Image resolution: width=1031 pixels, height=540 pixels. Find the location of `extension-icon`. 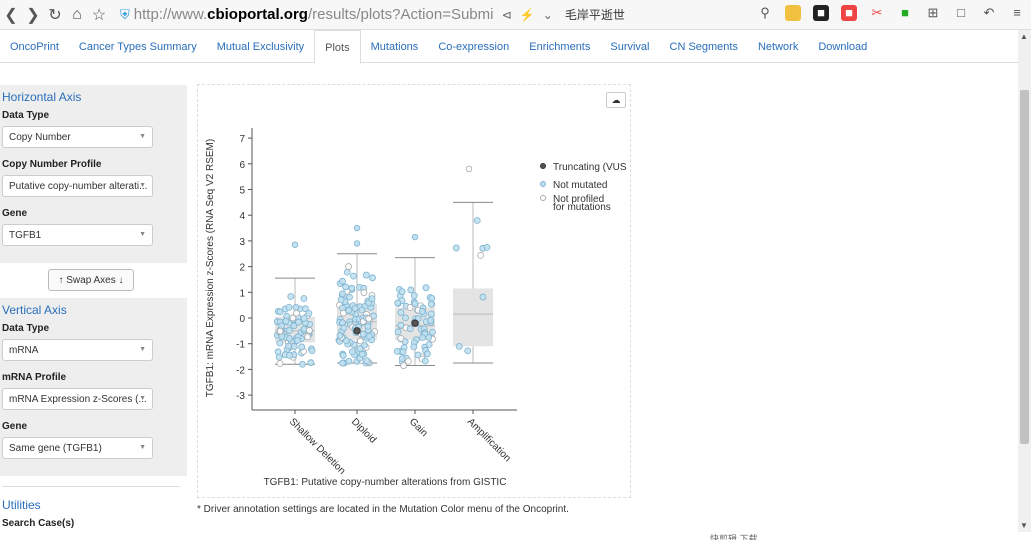

extension-icon is located at coordinates (793, 13).